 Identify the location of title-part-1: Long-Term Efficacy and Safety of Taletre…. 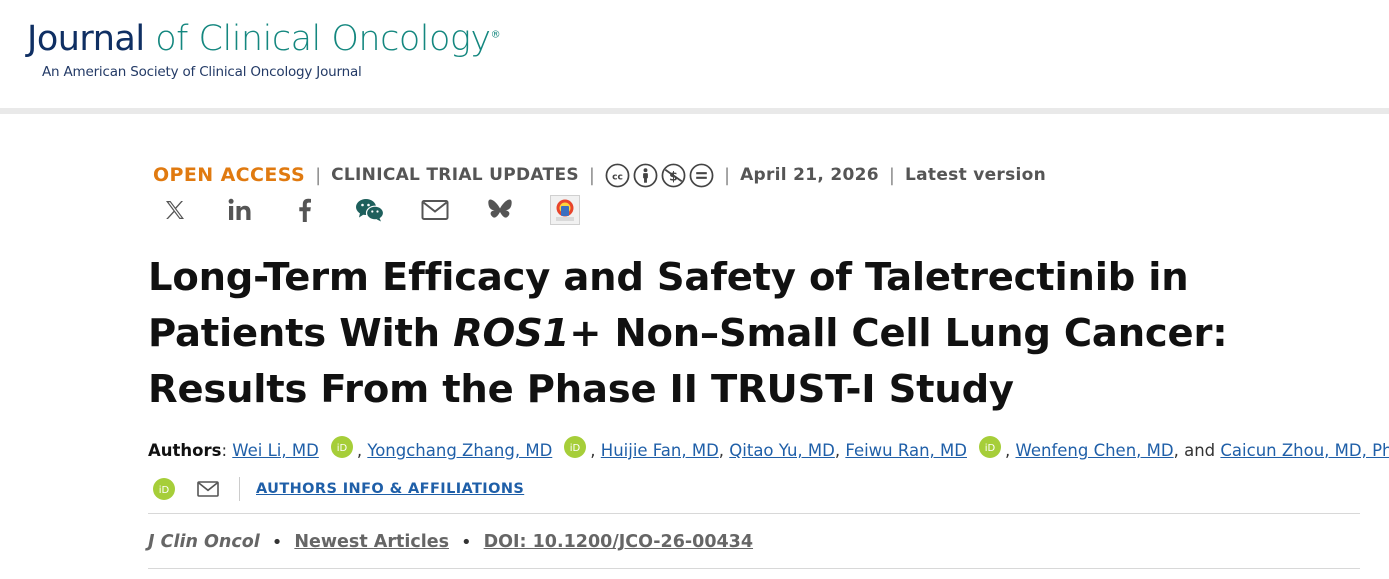
(668, 305).